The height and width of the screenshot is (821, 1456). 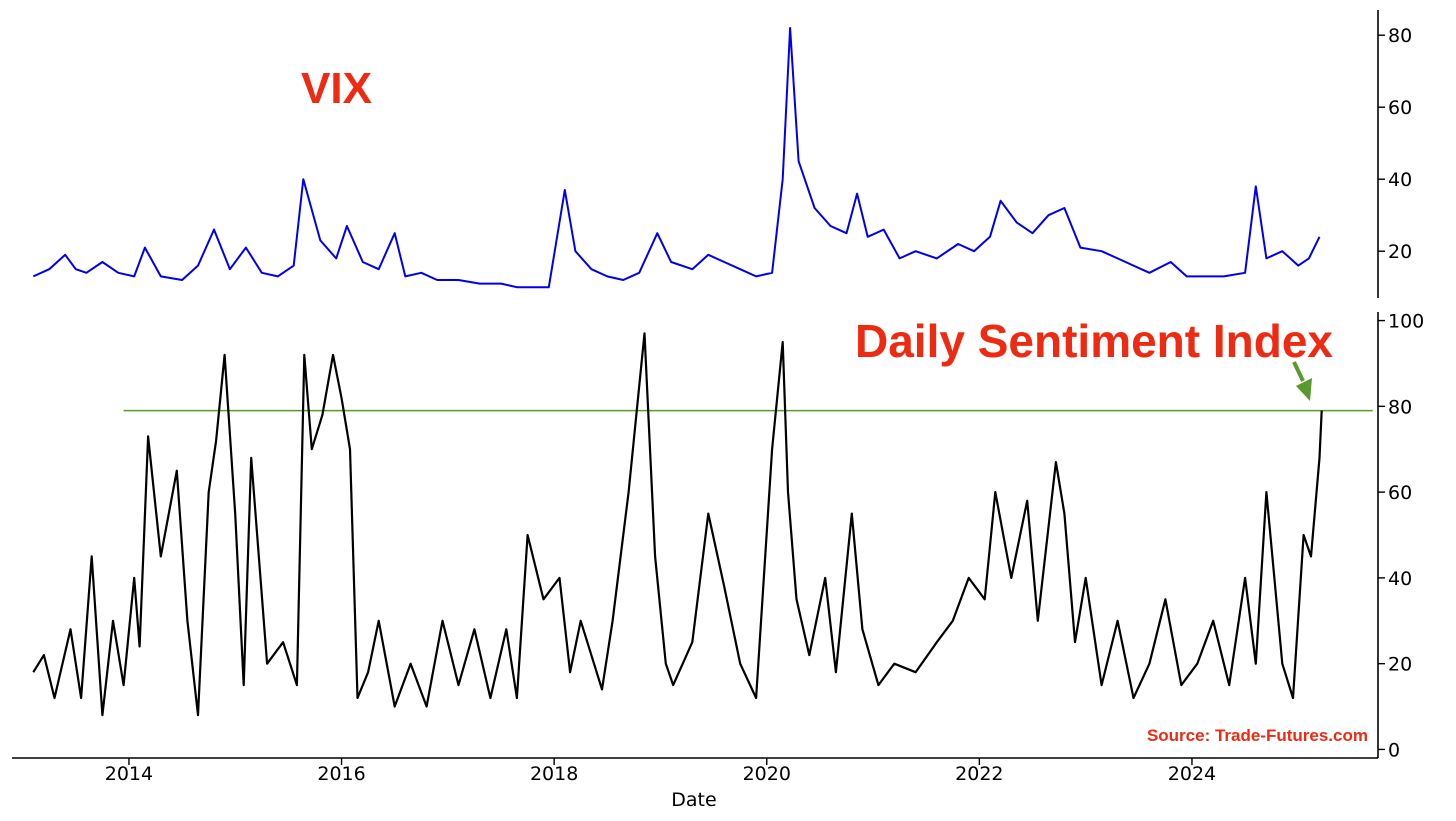 I want to click on dsi-title: Daily Sentiment Index, so click(x=1094, y=341).